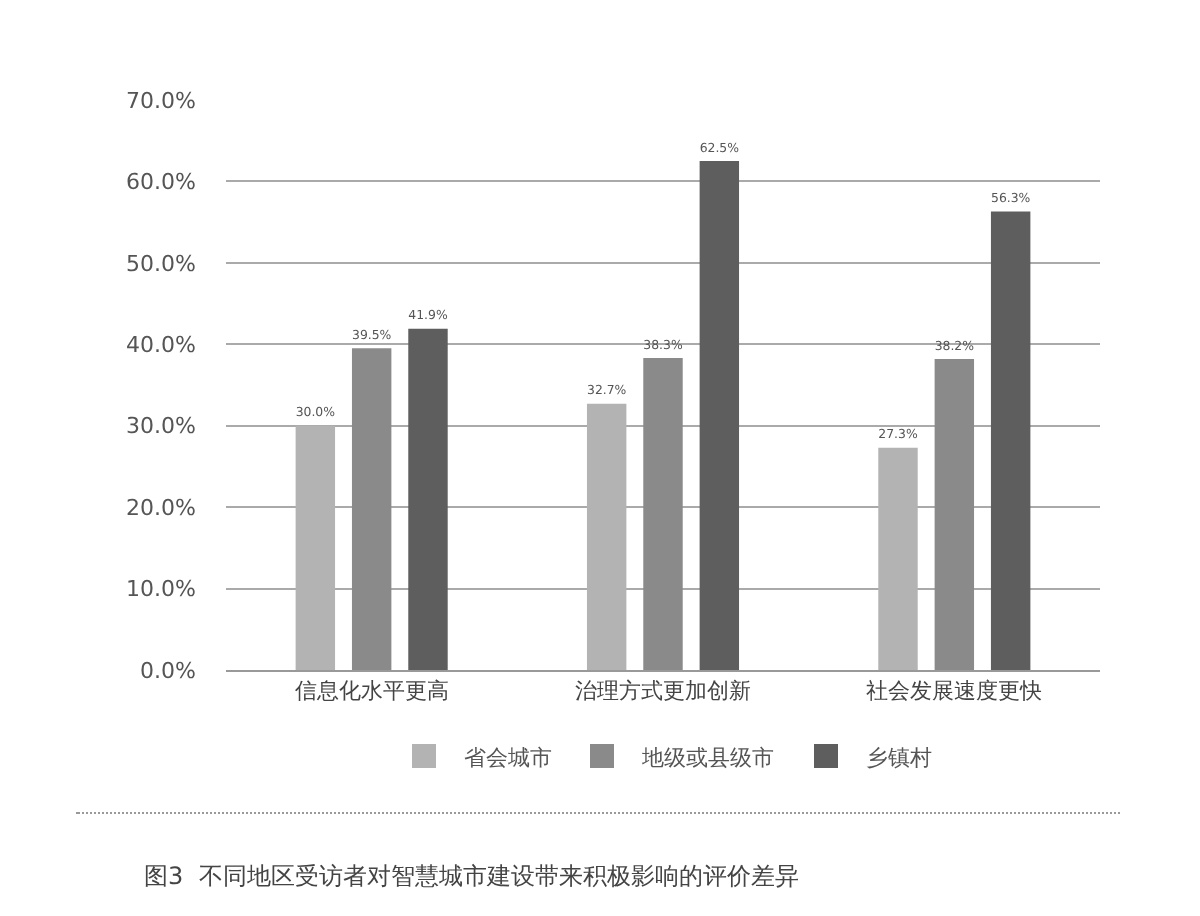  What do you see at coordinates (161, 426) in the screenshot?
I see `y-tick-label: 30.0%` at bounding box center [161, 426].